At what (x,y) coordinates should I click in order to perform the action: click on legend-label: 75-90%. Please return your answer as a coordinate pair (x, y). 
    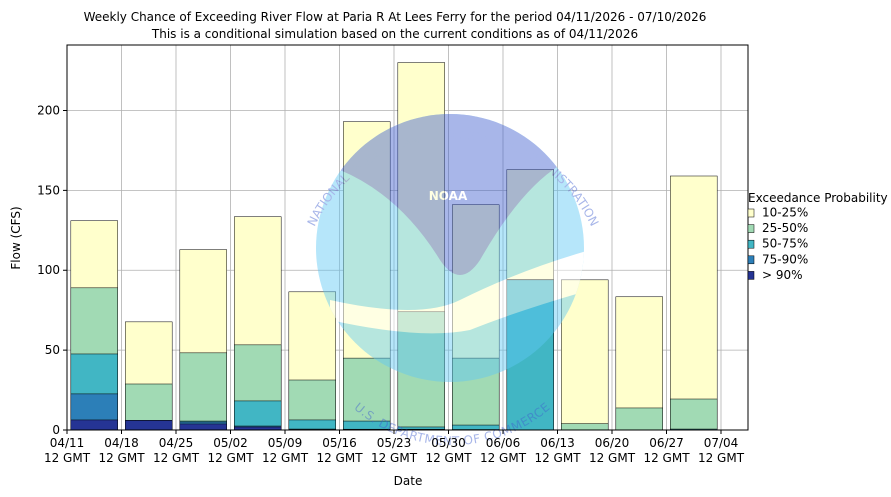
    Looking at the image, I should click on (785, 259).